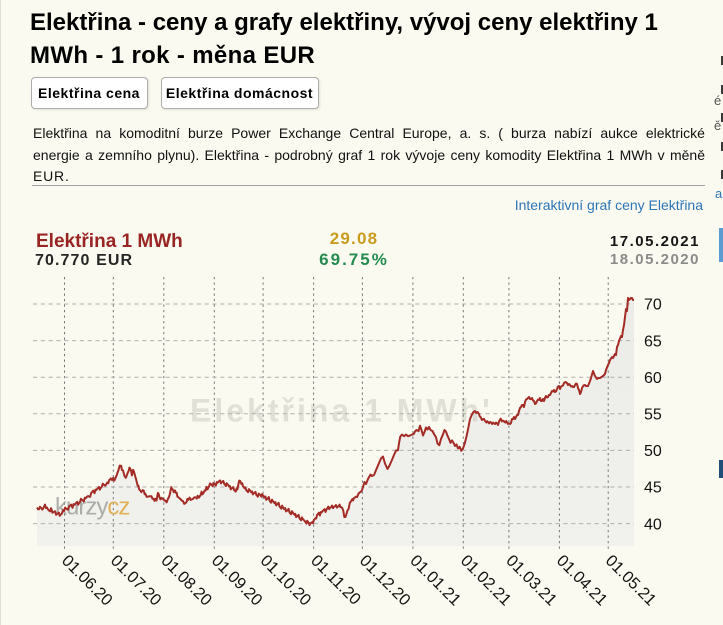 This screenshot has width=723, height=625. I want to click on svg-text: 01.01.21, so click(435, 581).